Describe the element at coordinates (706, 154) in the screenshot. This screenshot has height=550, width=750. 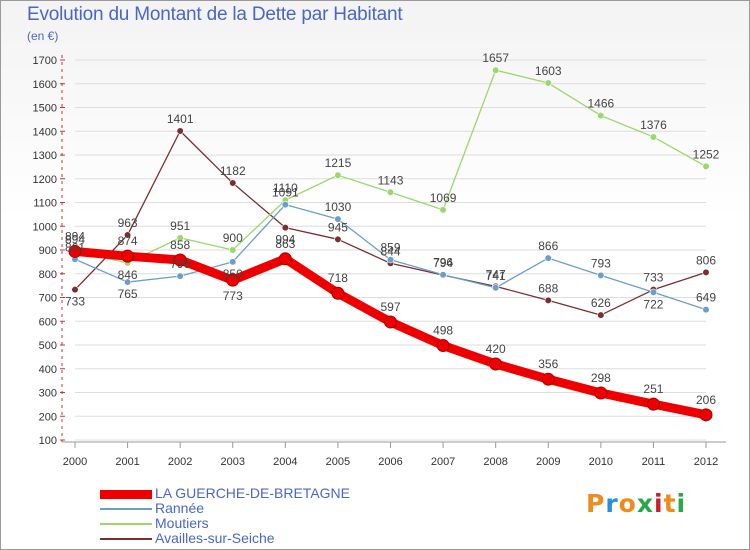
I see `data-label: 1252` at that location.